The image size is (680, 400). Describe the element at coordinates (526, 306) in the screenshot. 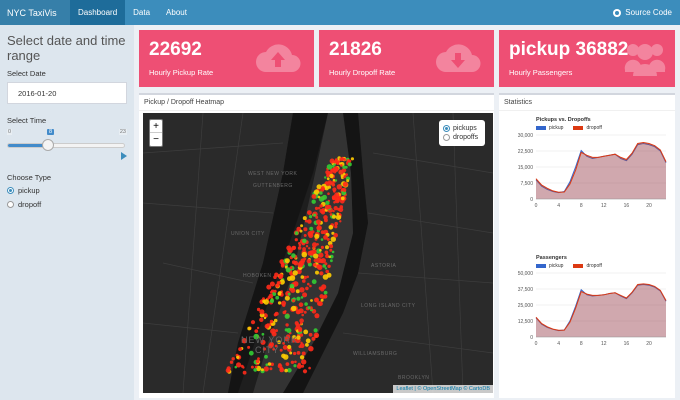

I see `y-tick-label: 25,000` at that location.